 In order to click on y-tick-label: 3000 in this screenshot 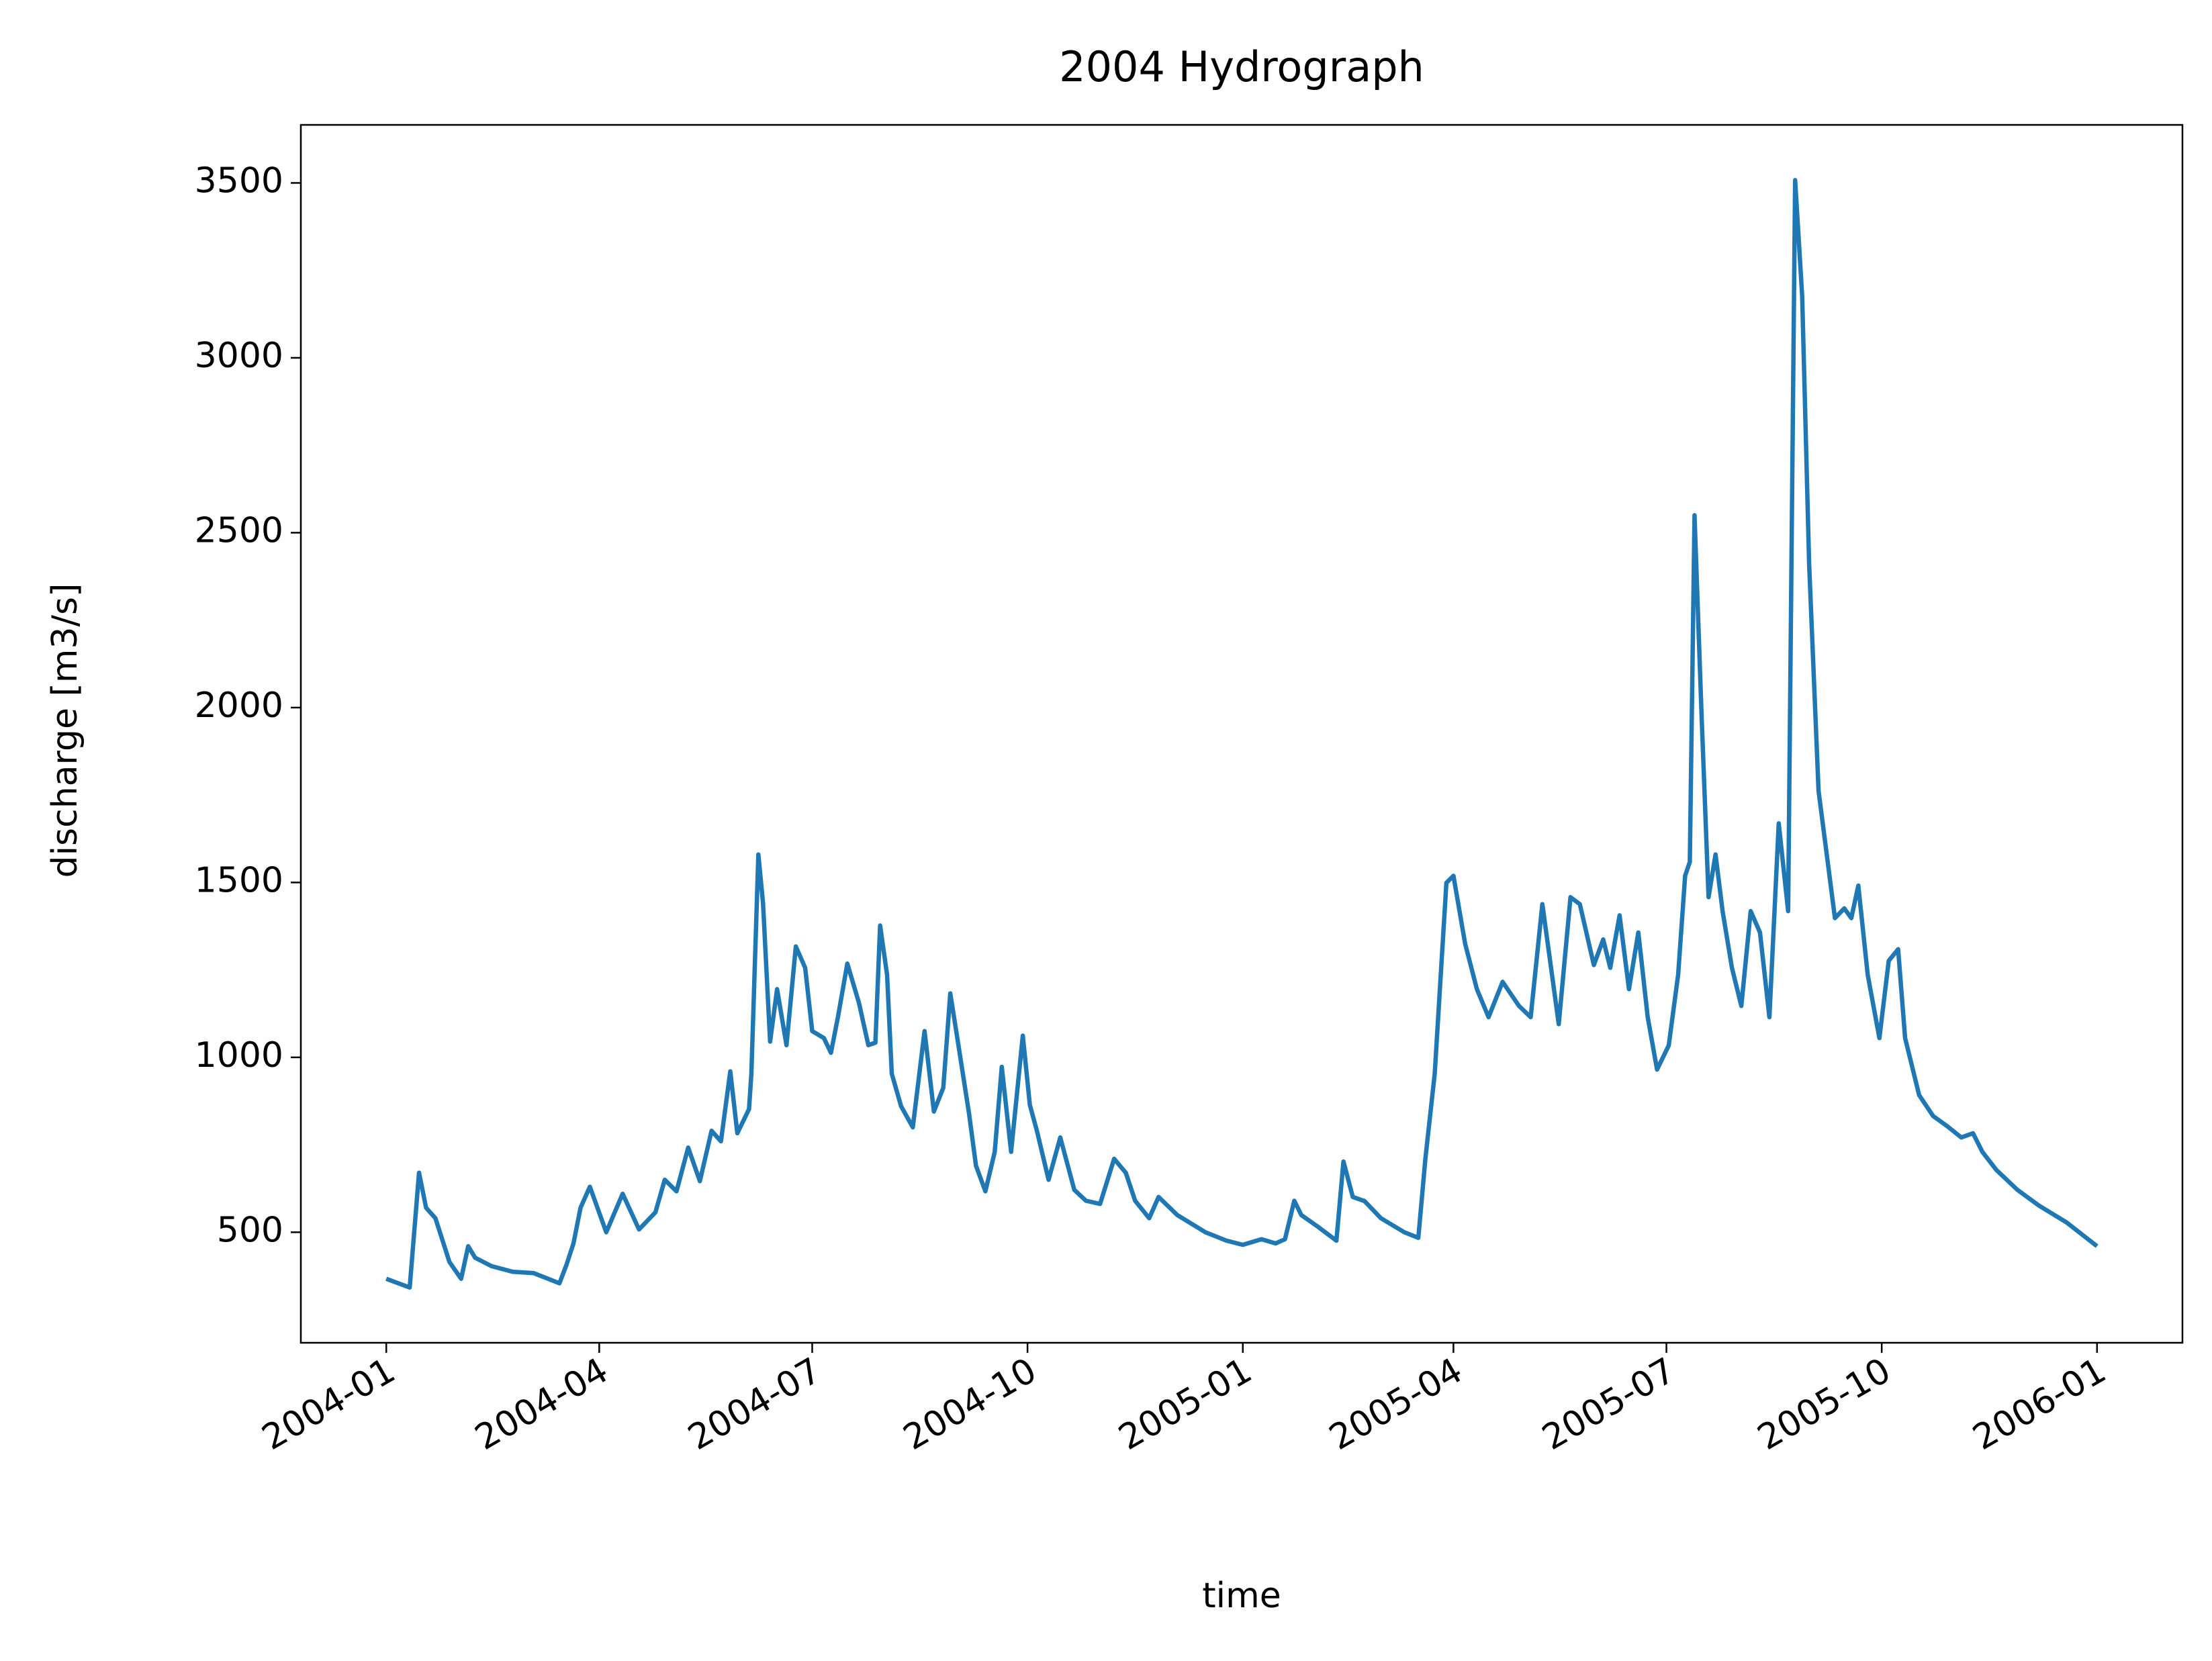, I will do `click(239, 356)`.